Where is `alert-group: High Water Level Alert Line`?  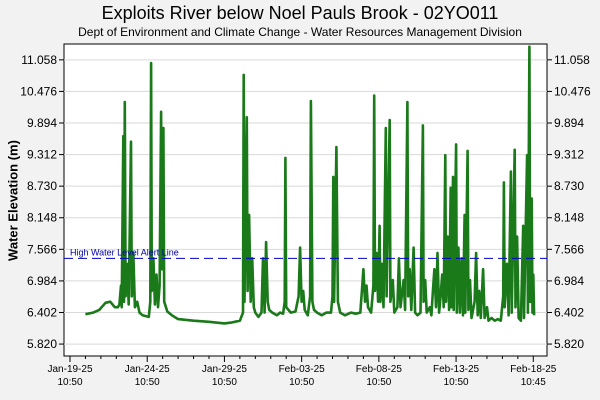
alert-group: High Water Level Alert Line is located at coordinates (305, 253).